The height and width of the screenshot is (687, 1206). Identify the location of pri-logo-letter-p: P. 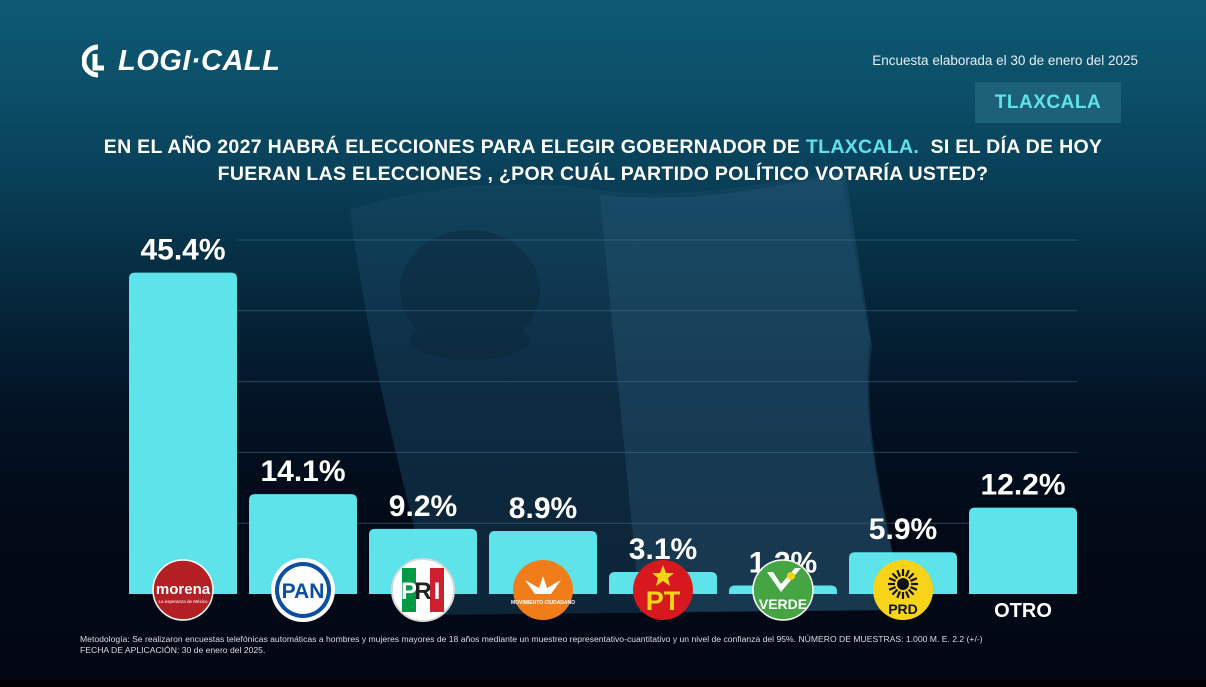
(409, 591).